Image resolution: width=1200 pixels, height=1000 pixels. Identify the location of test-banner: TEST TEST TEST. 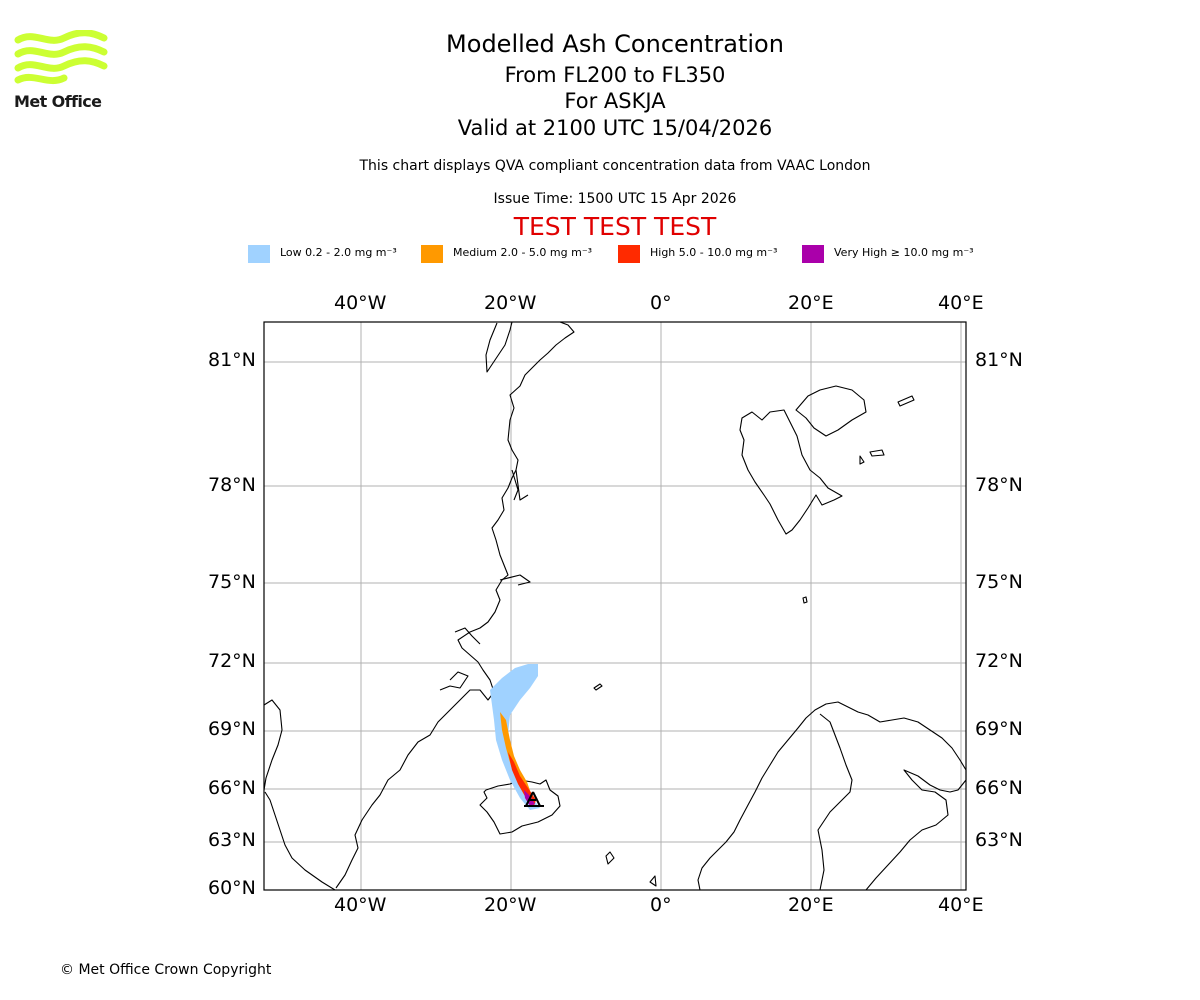
(615, 226).